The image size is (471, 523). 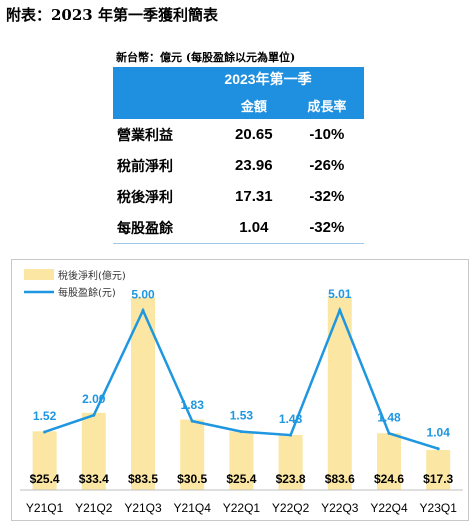 I want to click on eps-value-label: 1.43, so click(x=291, y=419).